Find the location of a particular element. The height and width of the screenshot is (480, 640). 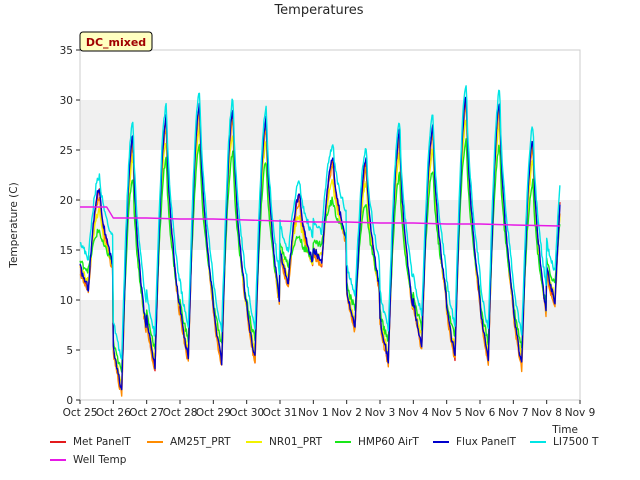

y-axis-ticks: 0 5 10 15 20 25 30 35 is located at coordinates (70, 226).